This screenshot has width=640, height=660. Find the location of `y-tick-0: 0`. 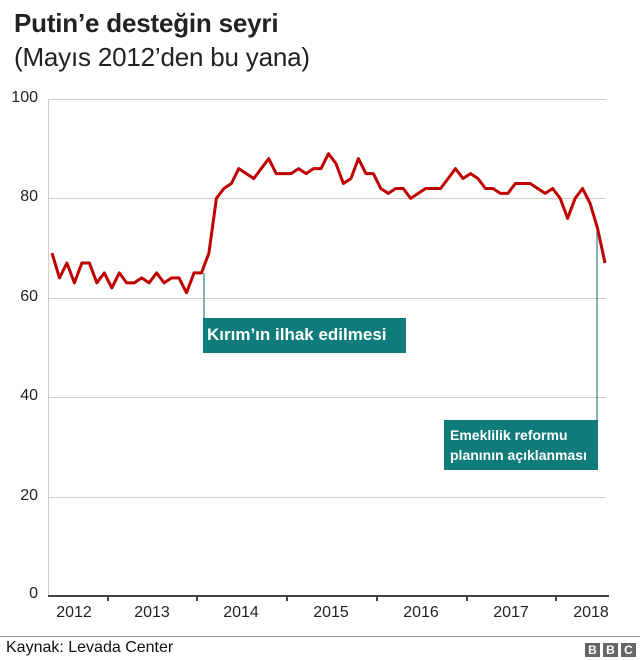

y-tick-0: 0 is located at coordinates (33, 593).